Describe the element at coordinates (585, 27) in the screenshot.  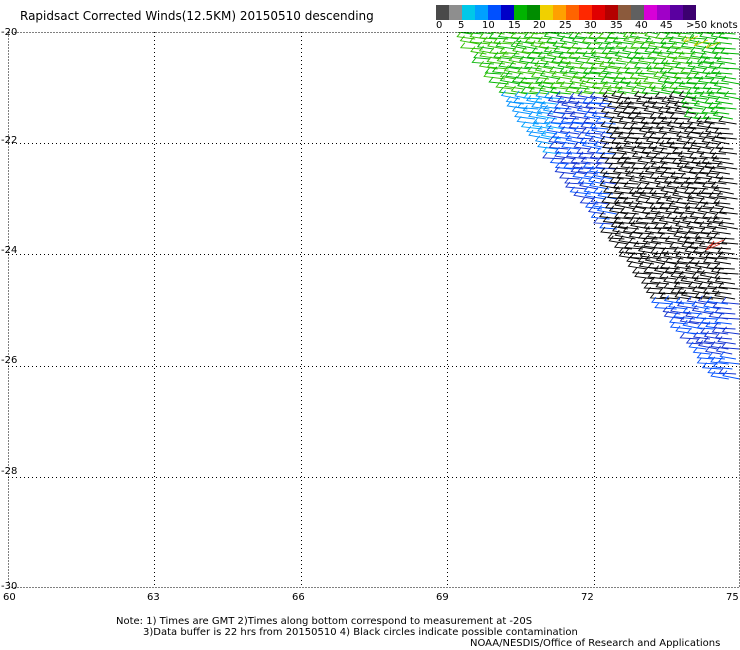
I see `wind-speed-legend-labels: 0 5 10 15 20 25 30 35 40 45 >50 knots` at that location.